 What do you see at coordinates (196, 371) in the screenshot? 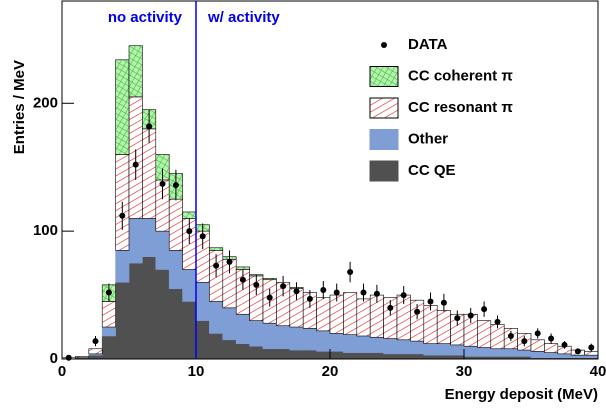
I see `x-tick-label: 10` at bounding box center [196, 371].